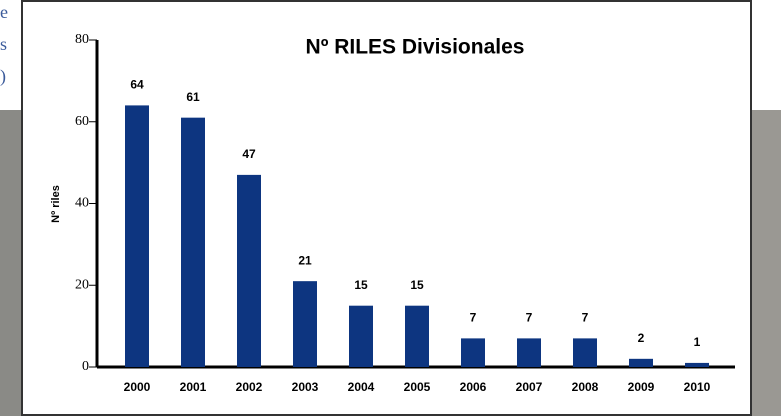 The width and height of the screenshot is (781, 416). I want to click on side-text: ), so click(3, 76).